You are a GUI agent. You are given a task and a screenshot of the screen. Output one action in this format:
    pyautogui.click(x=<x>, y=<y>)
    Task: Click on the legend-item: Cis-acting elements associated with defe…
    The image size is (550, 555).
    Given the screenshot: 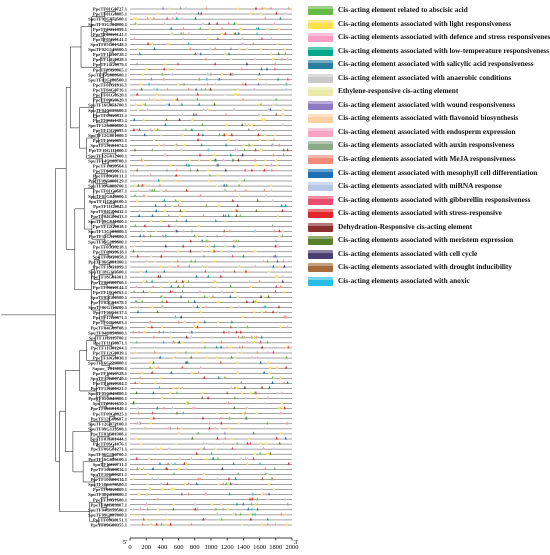 What is the action you would take?
    pyautogui.click(x=429, y=38)
    